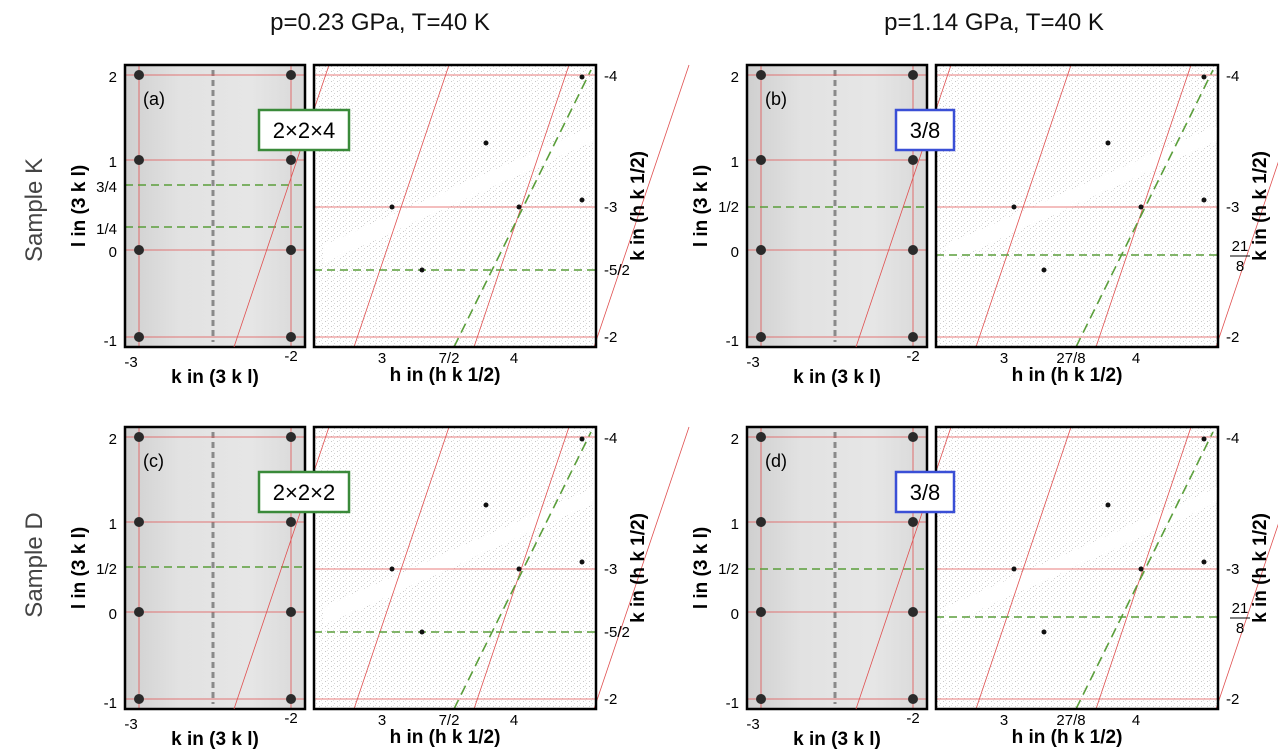  I want to click on tick-label: 1/2, so click(728, 207).